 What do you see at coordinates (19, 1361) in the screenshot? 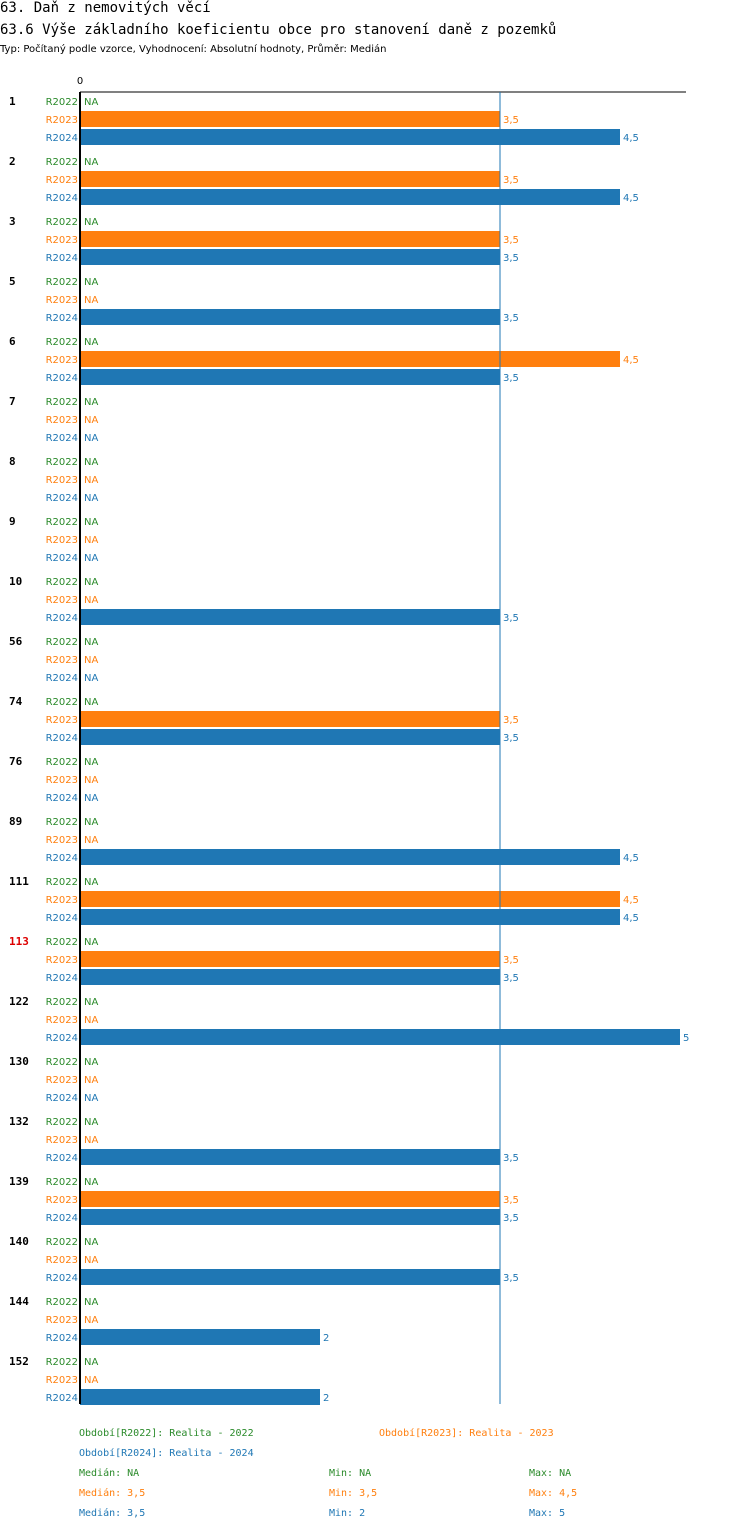
I see `group-label: 152` at bounding box center [19, 1361].